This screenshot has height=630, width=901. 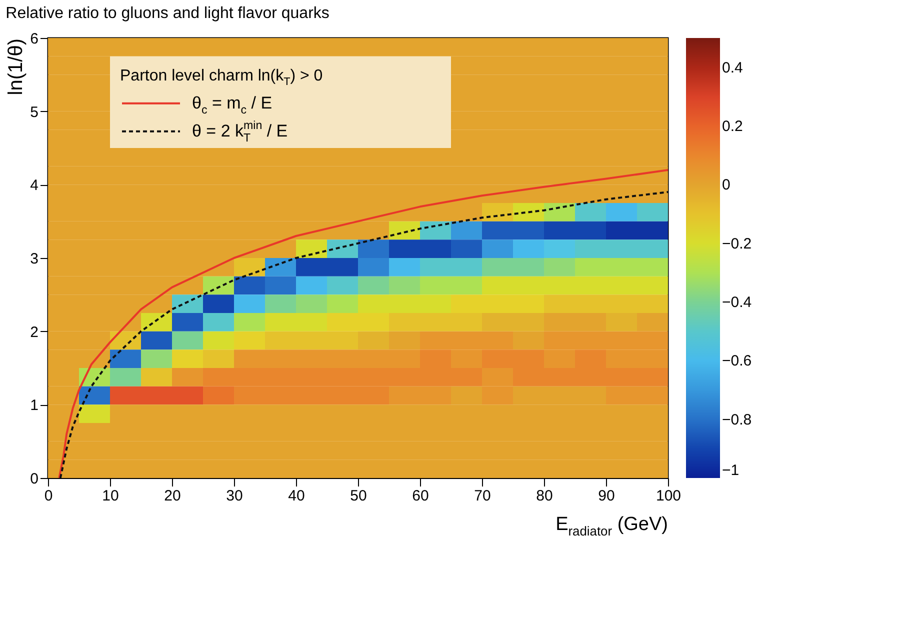 I want to click on chart-title: Relative ratio to gluons and light flavor quarks, so click(x=168, y=13).